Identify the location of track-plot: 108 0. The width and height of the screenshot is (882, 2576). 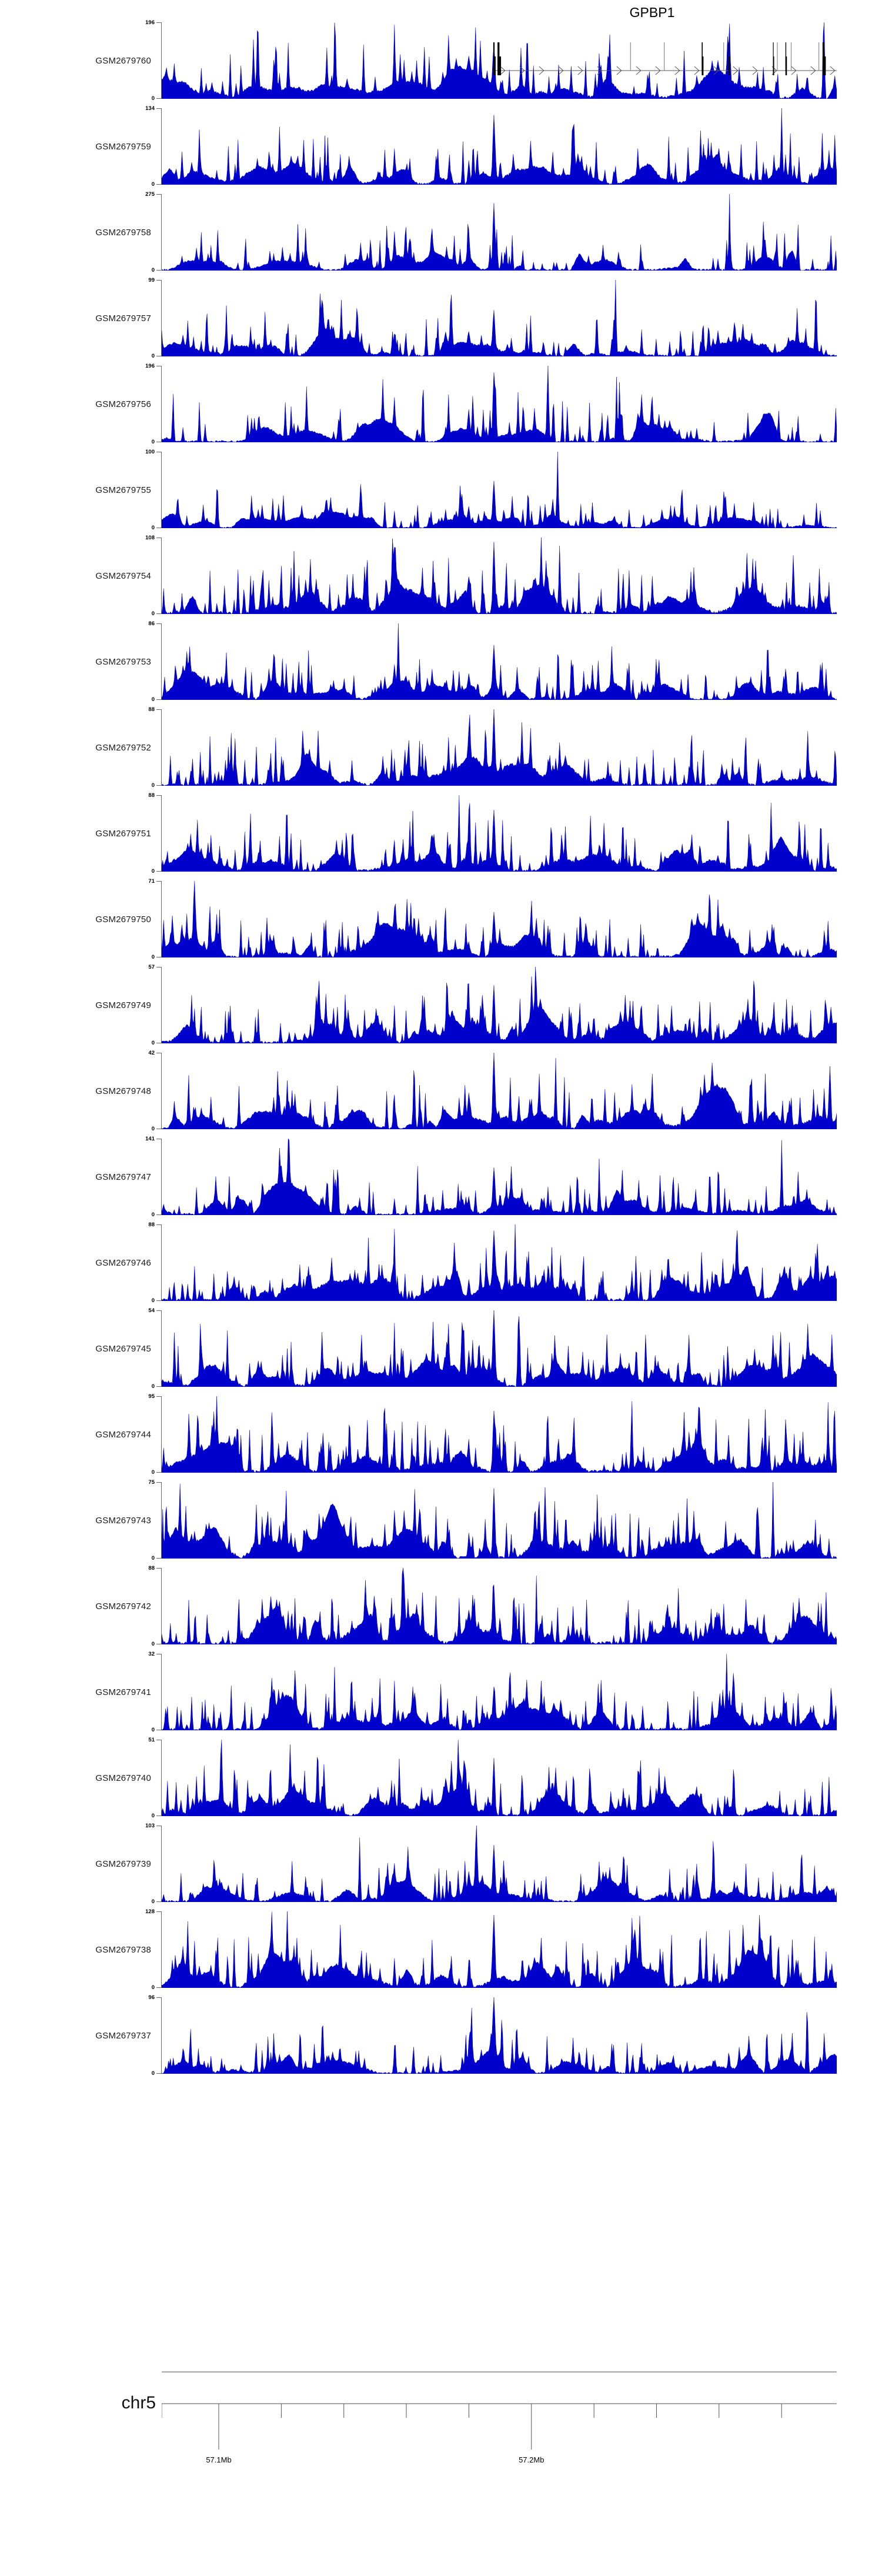
(491, 575).